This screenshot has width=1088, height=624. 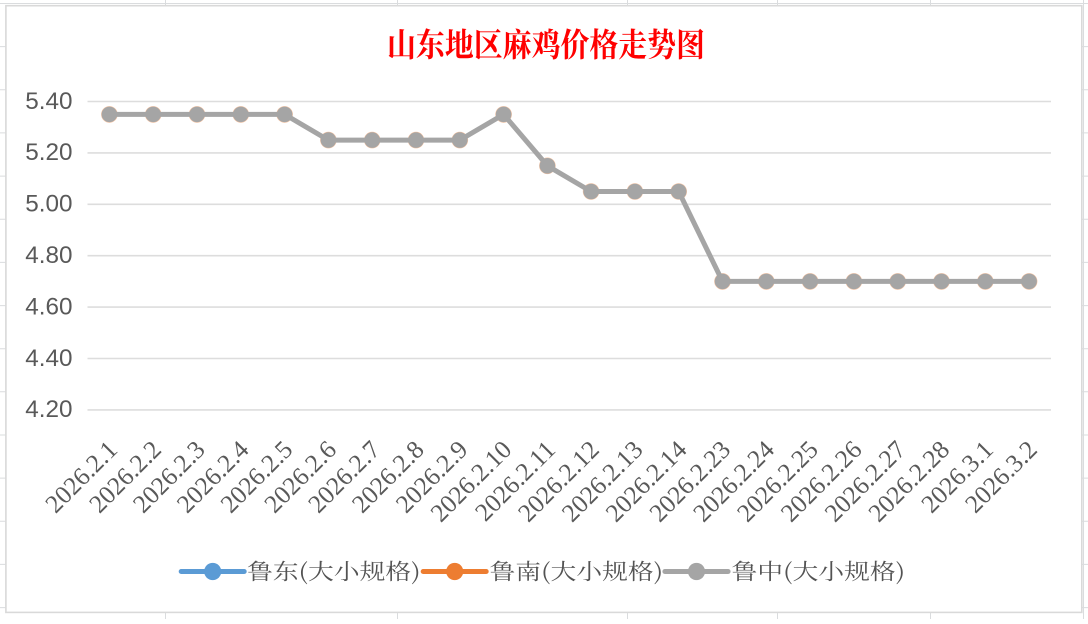 What do you see at coordinates (48, 204) in the screenshot?
I see `svg-text: 5.00` at bounding box center [48, 204].